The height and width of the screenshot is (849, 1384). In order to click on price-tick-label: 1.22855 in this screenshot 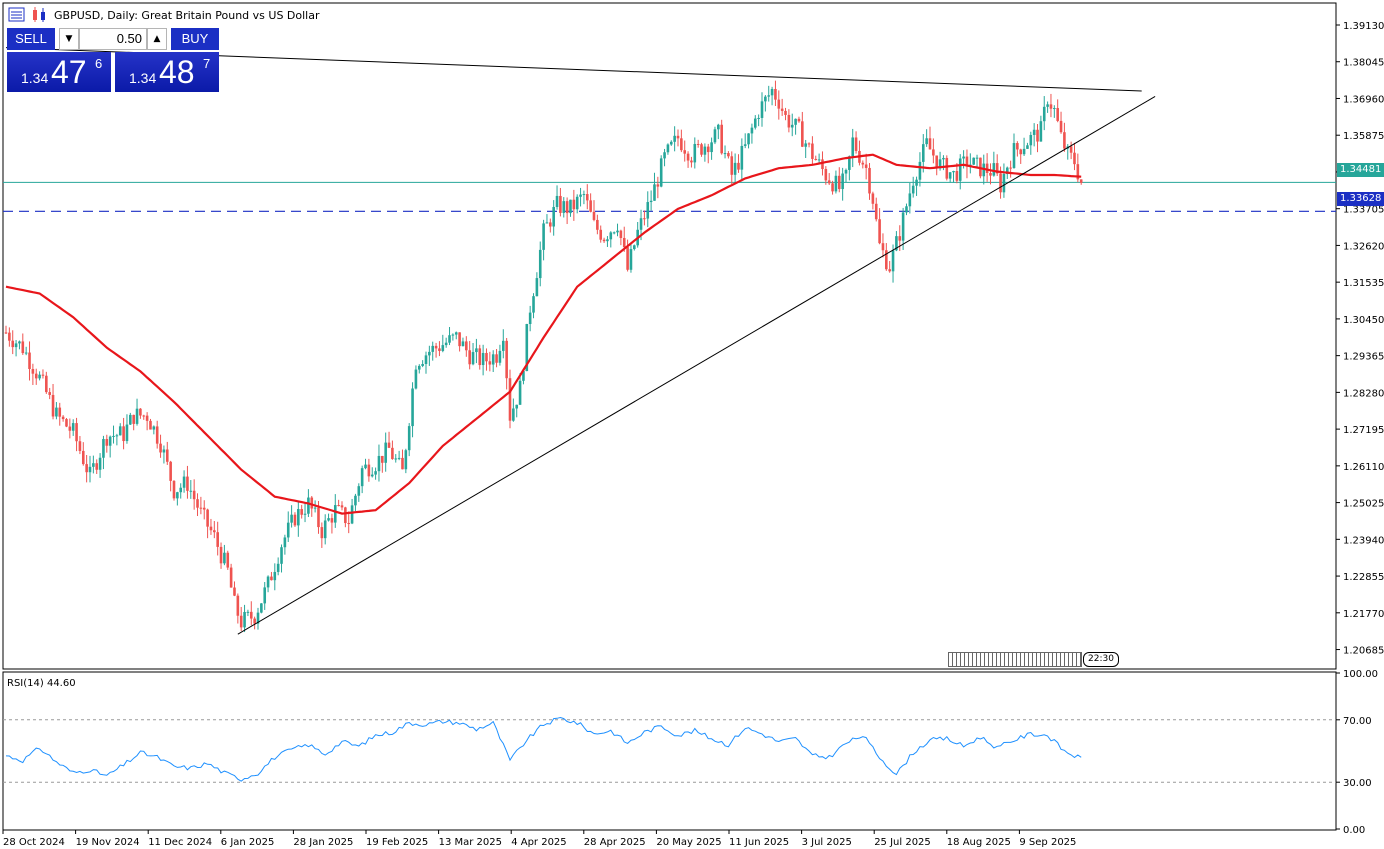, I will do `click(1363, 577)`.